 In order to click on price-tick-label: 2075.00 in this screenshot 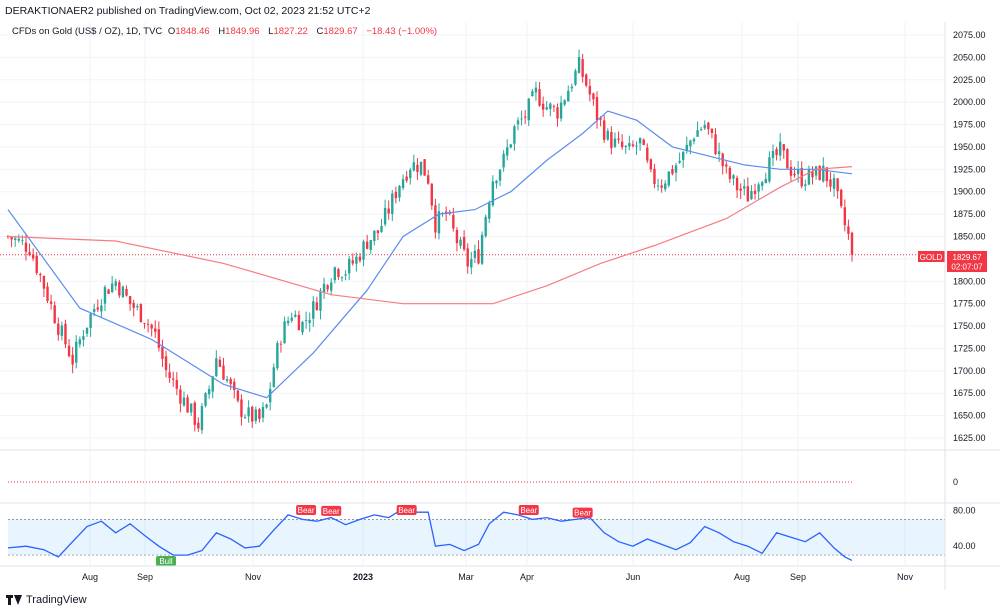, I will do `click(969, 35)`.